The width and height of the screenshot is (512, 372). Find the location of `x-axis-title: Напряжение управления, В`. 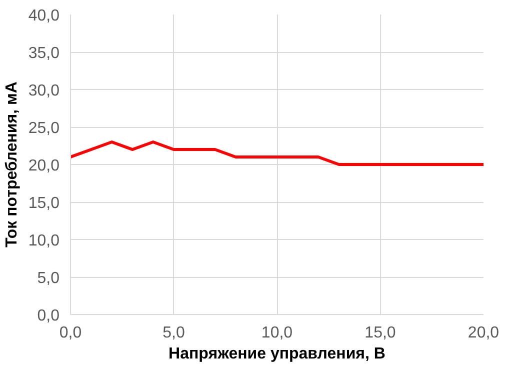

x-axis-title: Напряжение управления, В is located at coordinates (277, 354).